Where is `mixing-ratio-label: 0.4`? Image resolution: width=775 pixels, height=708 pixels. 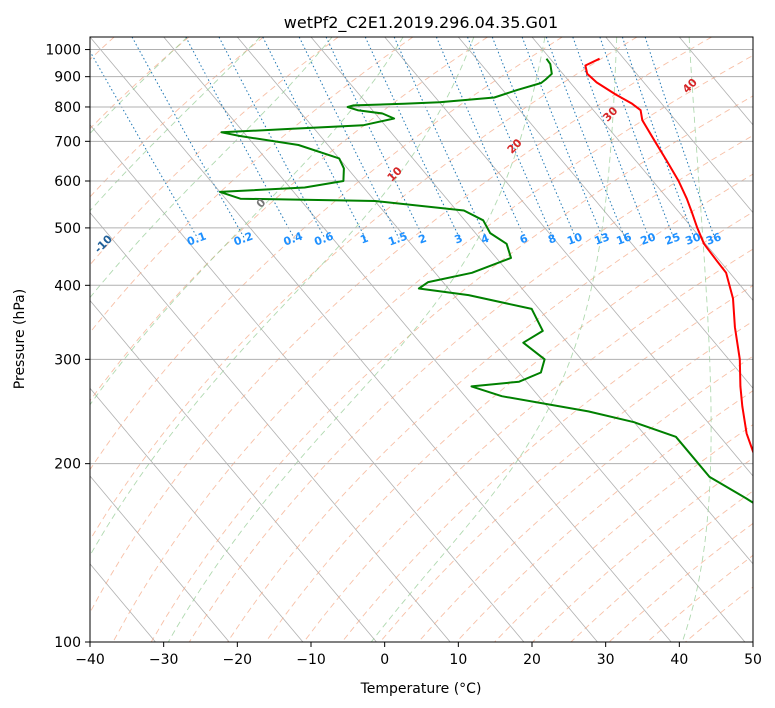
mixing-ratio-label: 0.4 is located at coordinates (293, 239).